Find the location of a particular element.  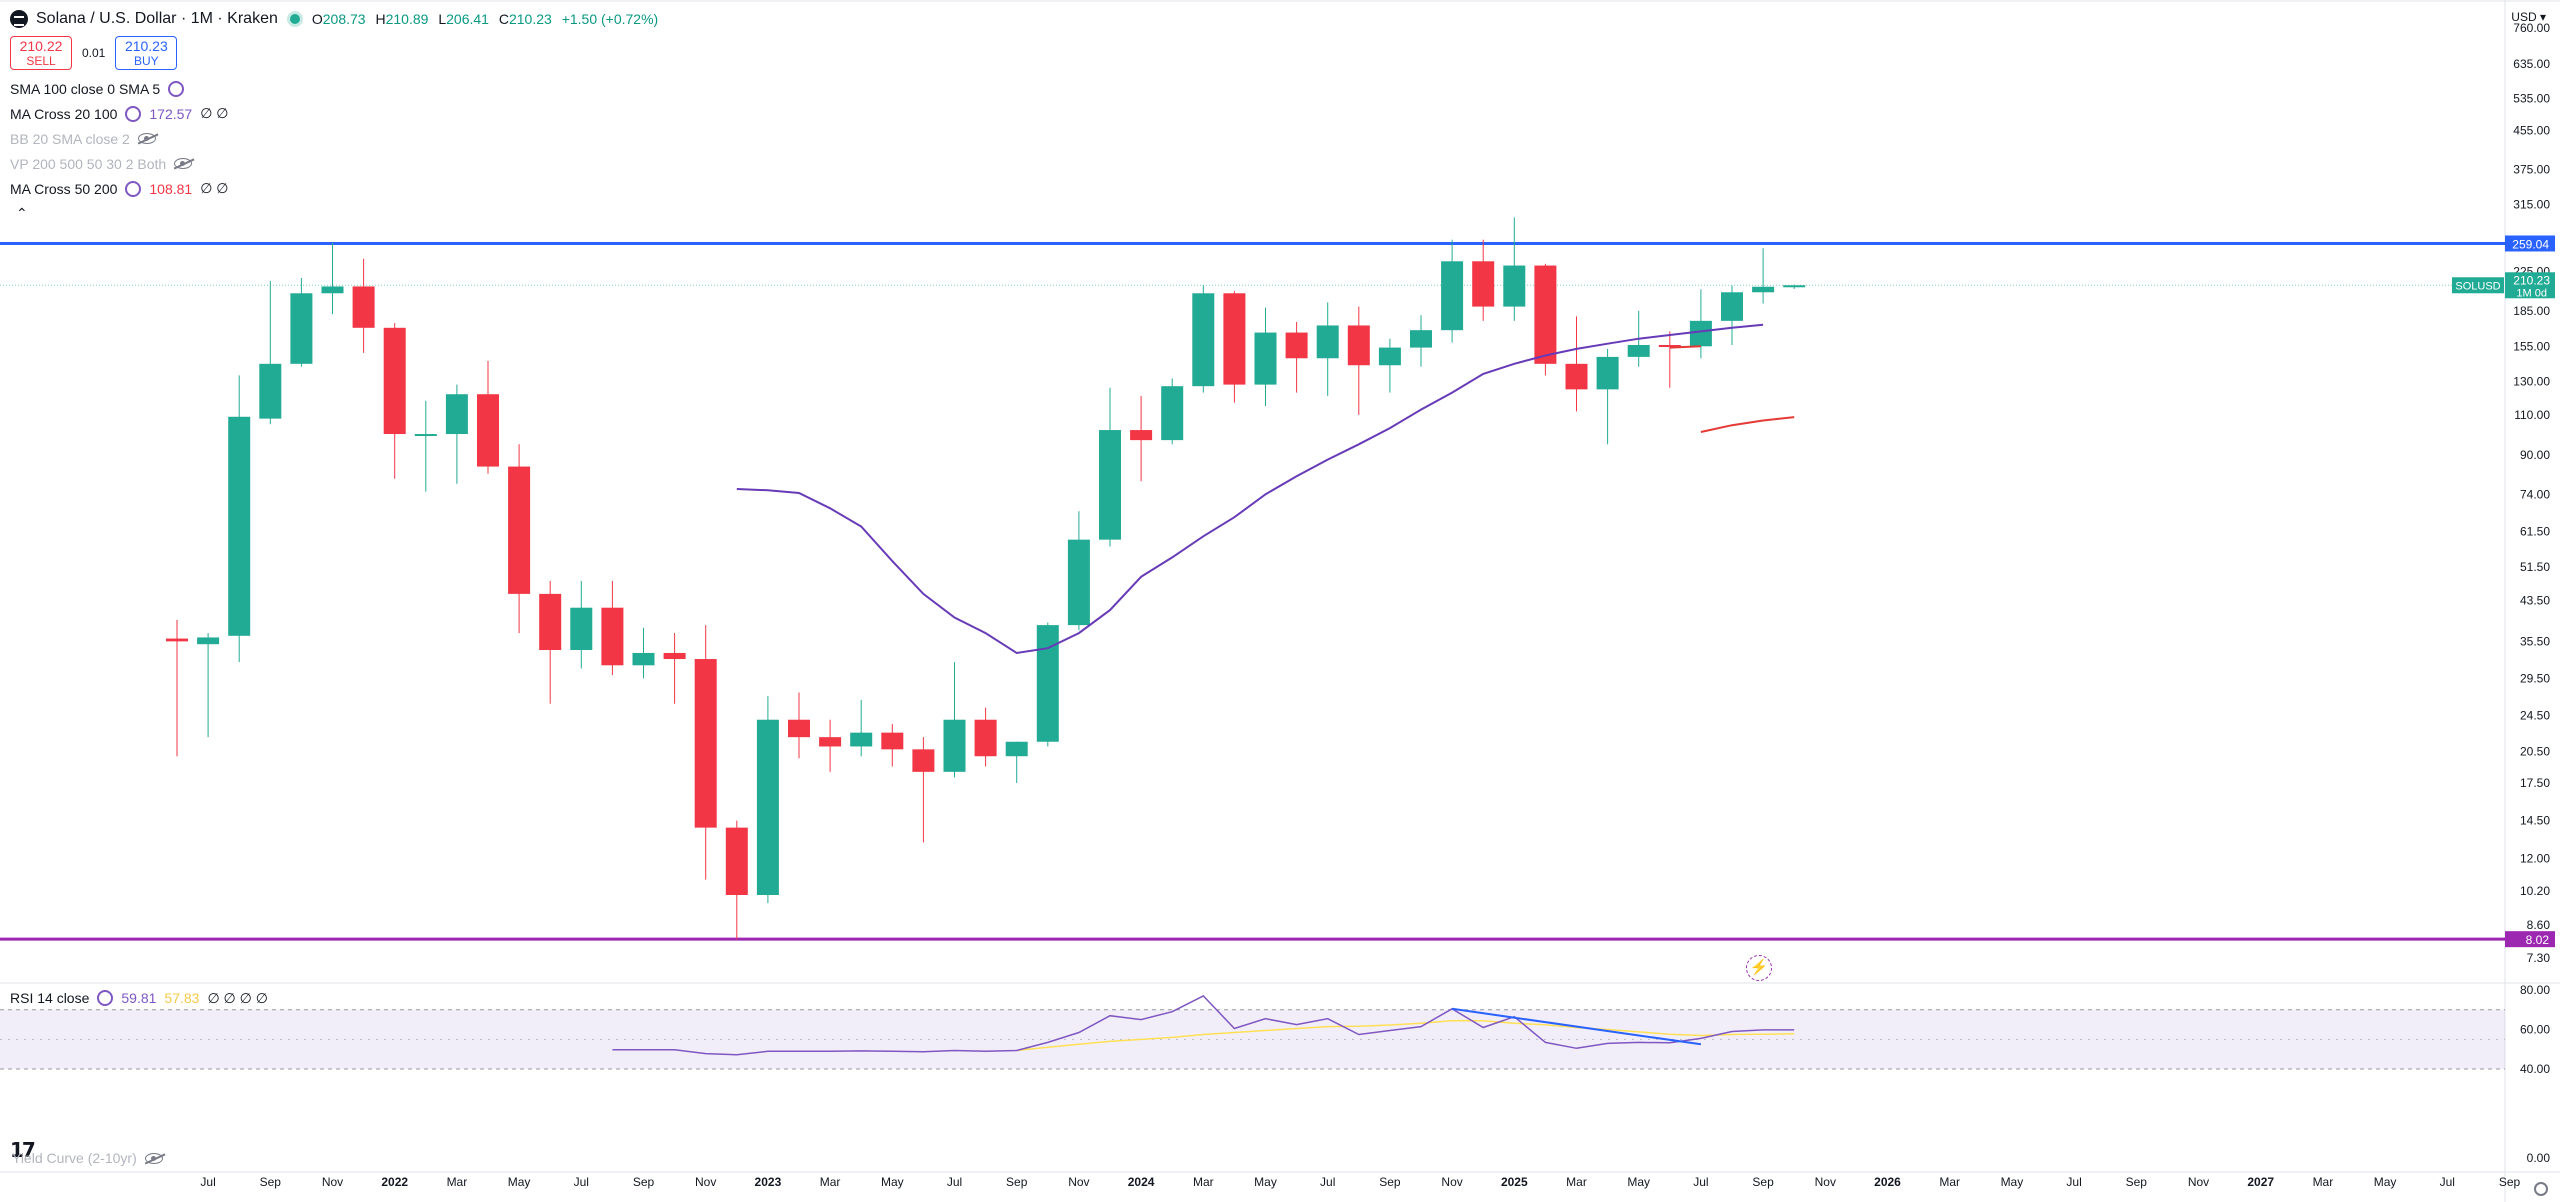

chevron-up-icon: ⌃ is located at coordinates (22, 213).